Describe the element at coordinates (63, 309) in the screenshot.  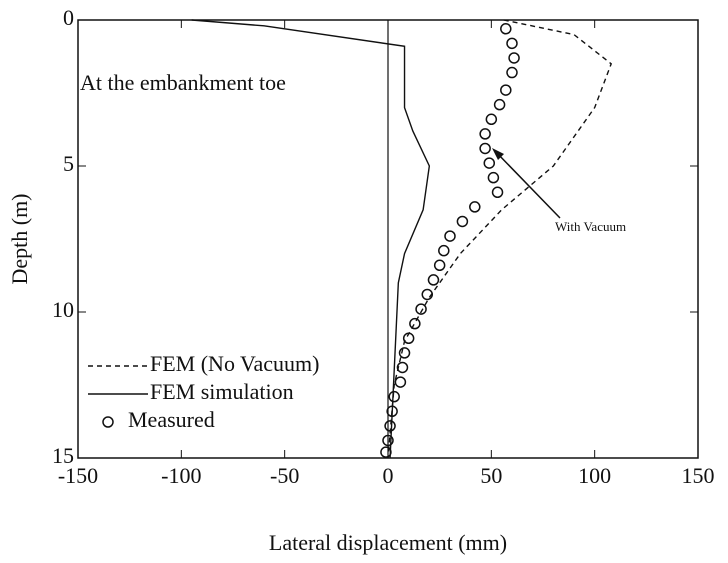
I see `y-tick-label: 10` at that location.